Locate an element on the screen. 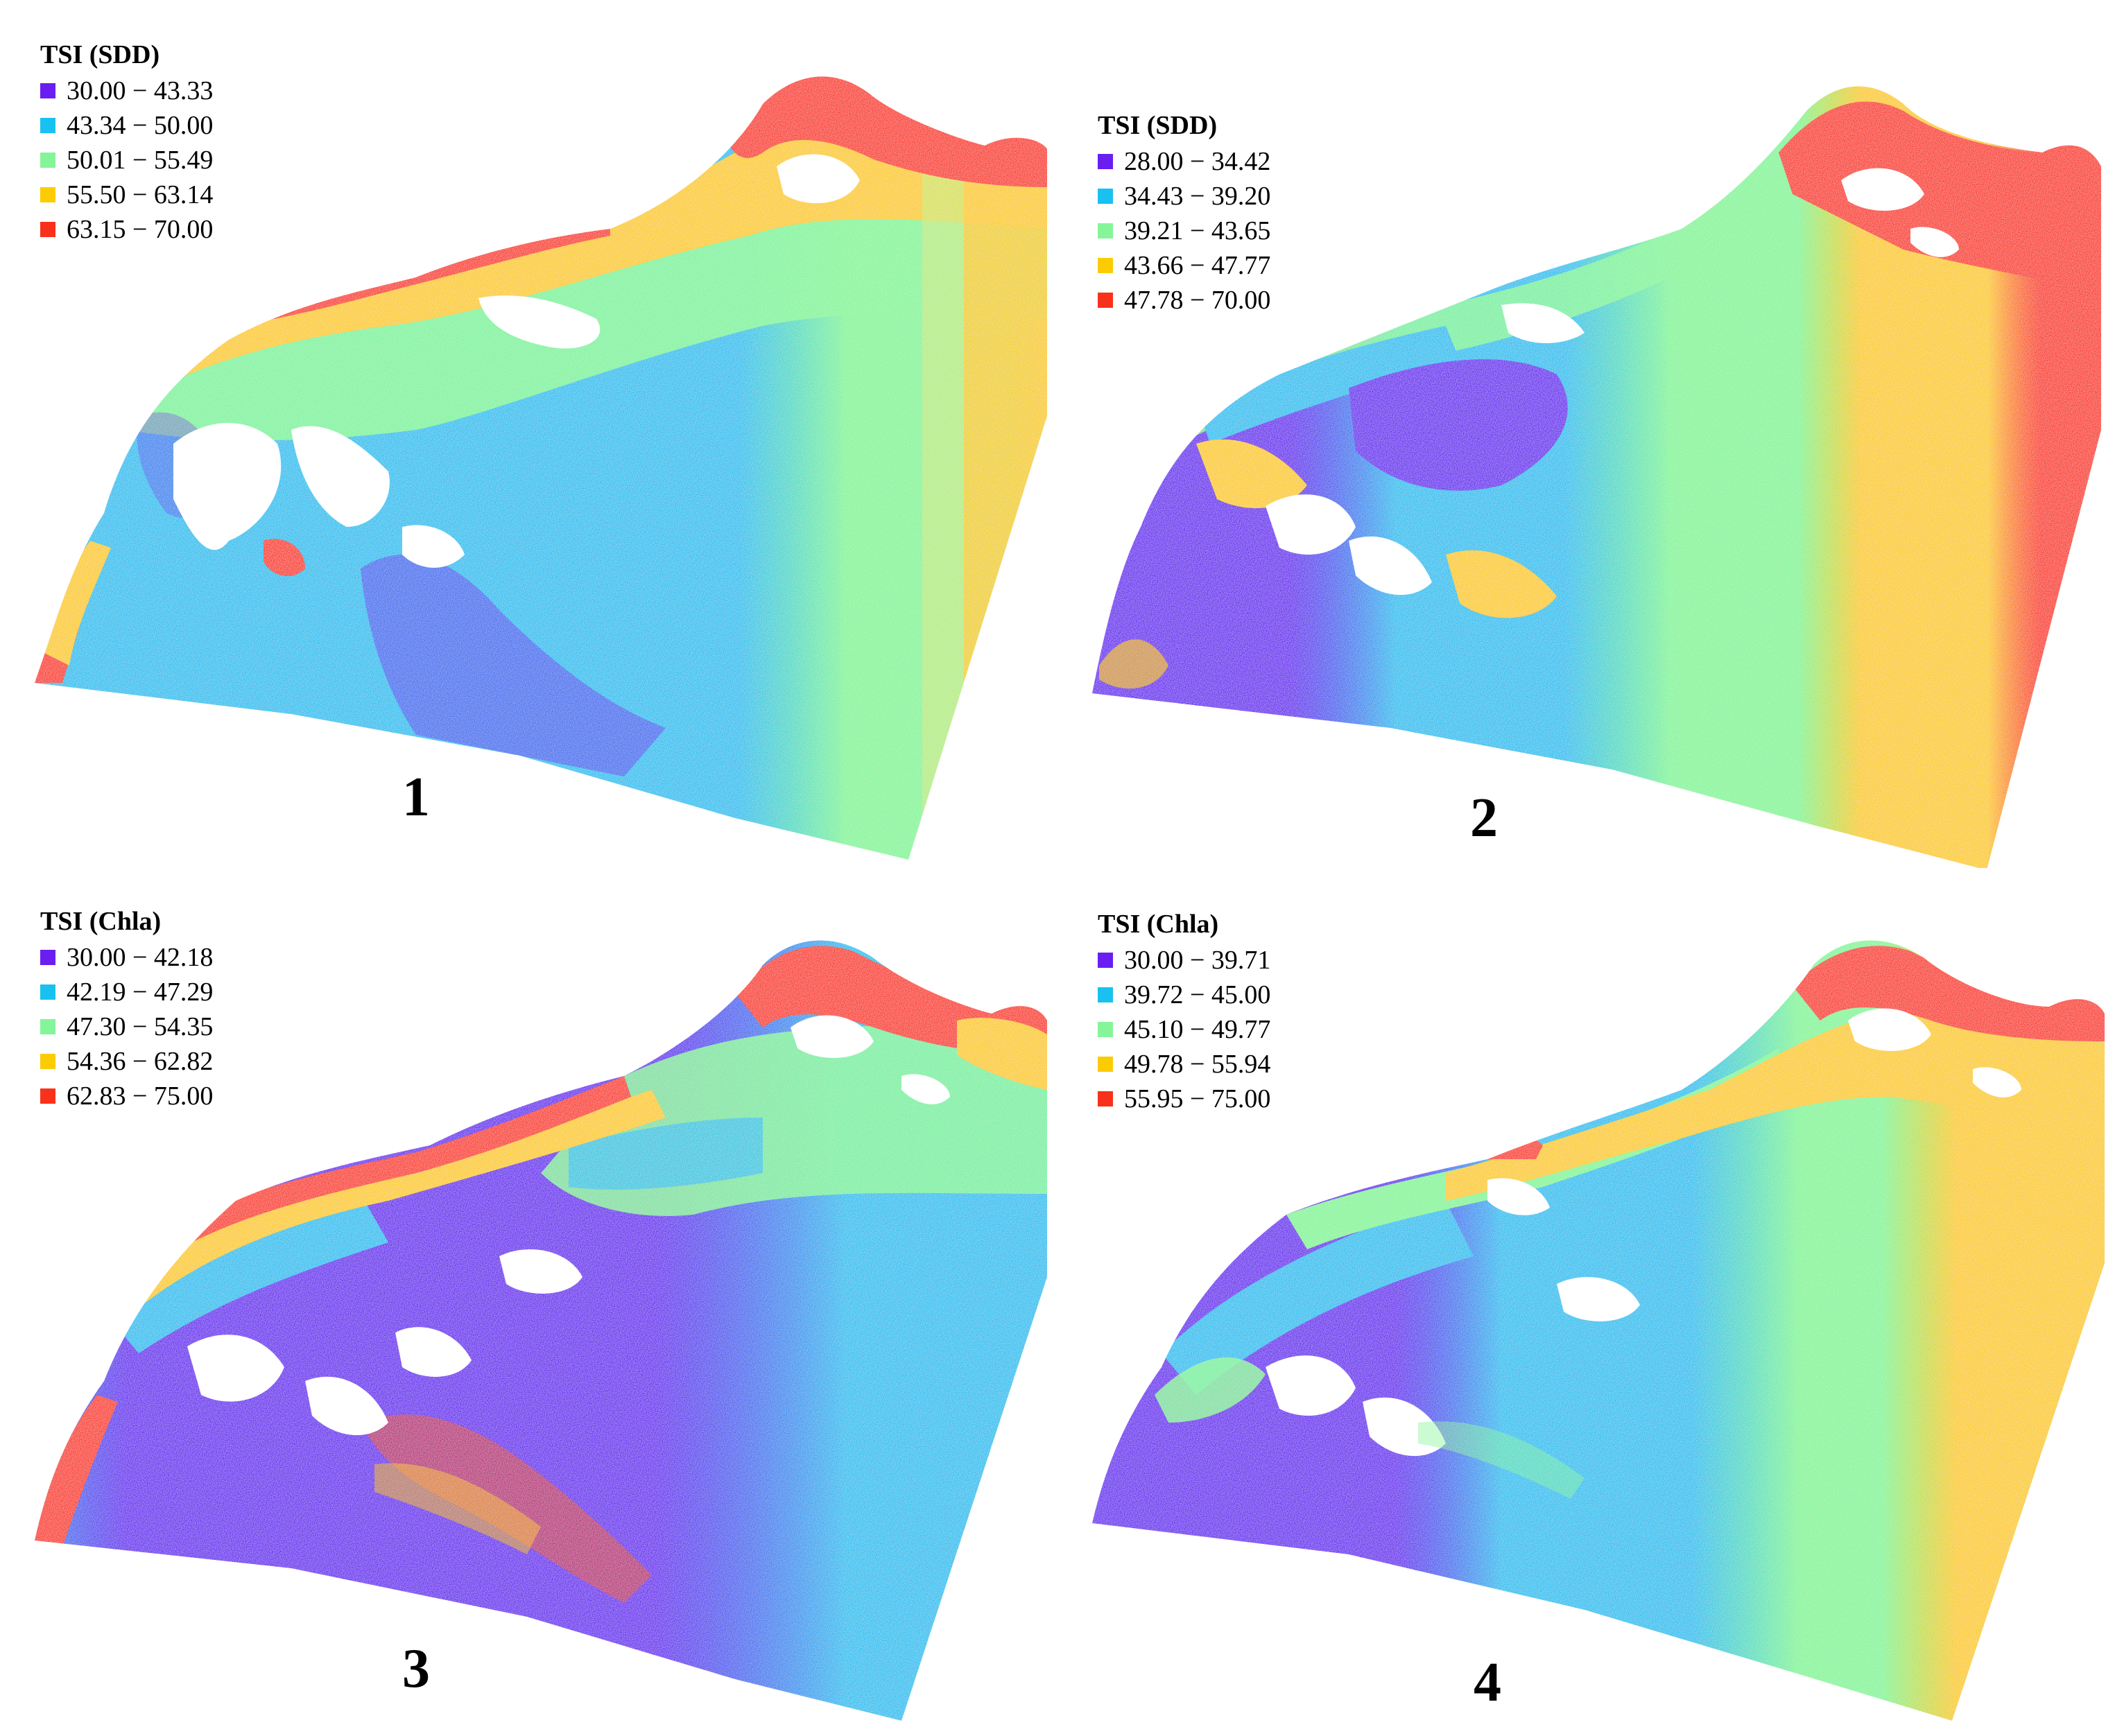  legend-item: 55.50 − 63.14 is located at coordinates (126, 194).